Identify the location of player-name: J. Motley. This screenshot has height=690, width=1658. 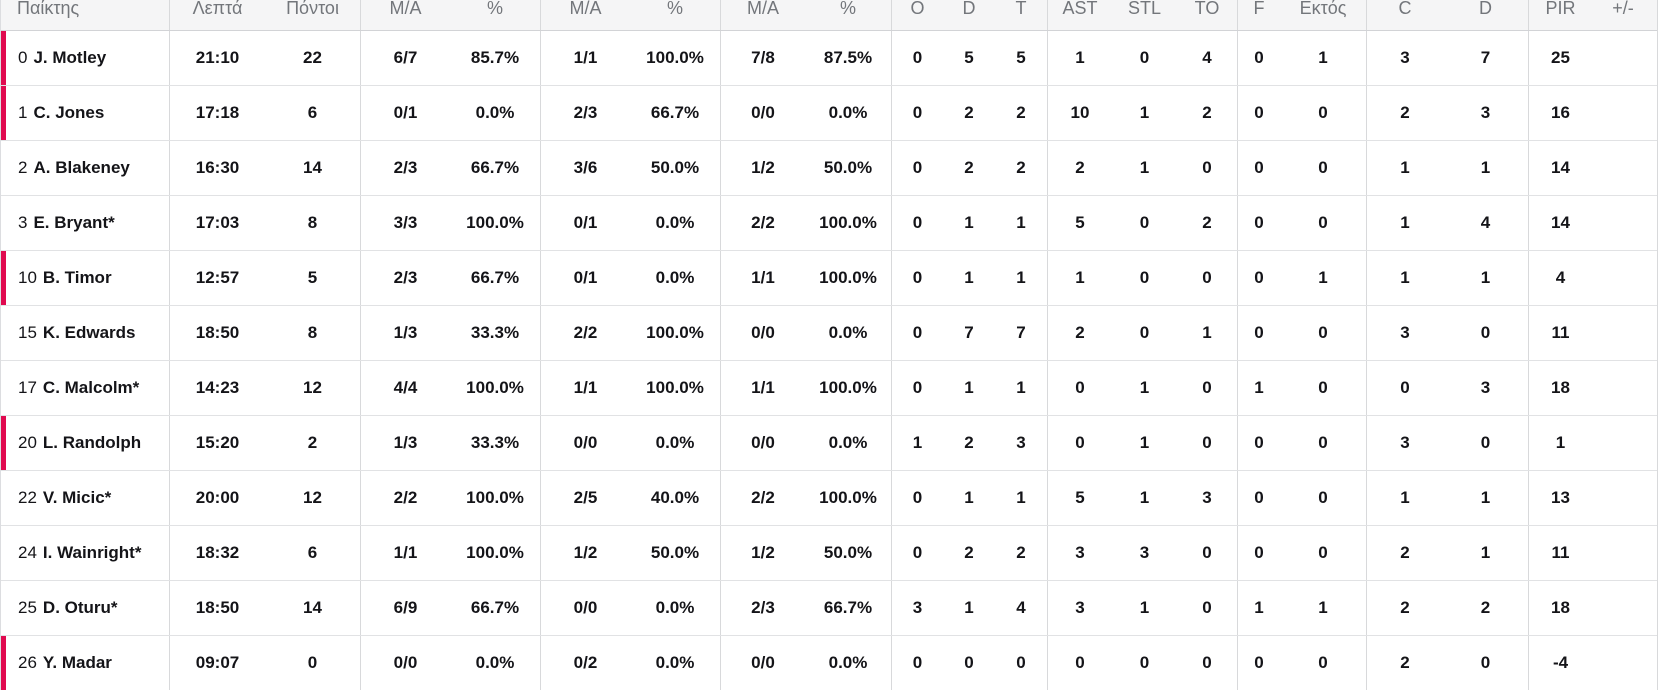
(70, 57).